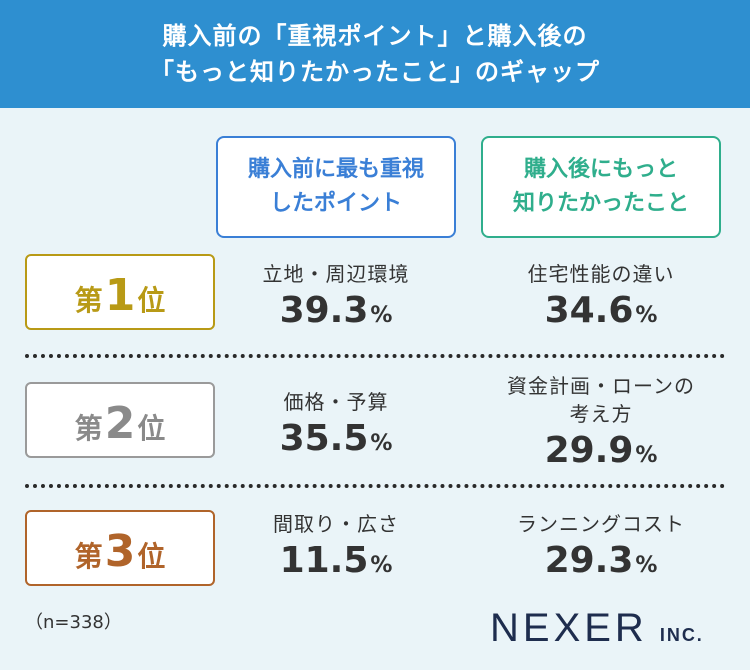 The width and height of the screenshot is (750, 670). Describe the element at coordinates (375, 36) in the screenshot. I see `title-line-1: 購入前の「重視ポイント」と購入後の` at that location.